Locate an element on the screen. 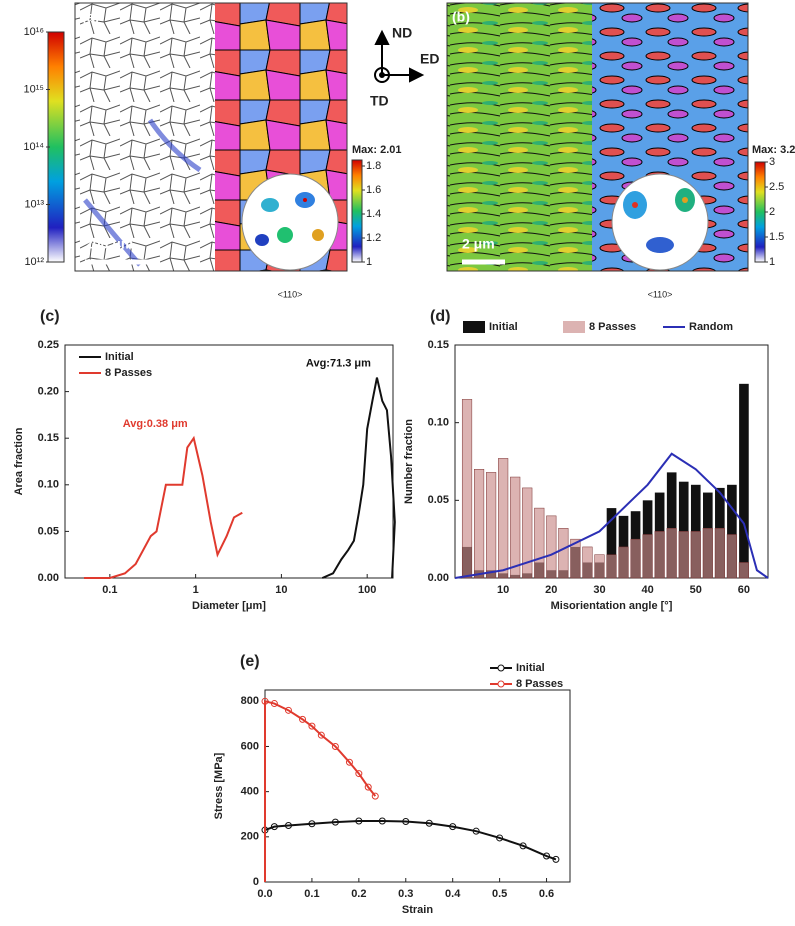 The image size is (795, 926). x-tick-label: 30 is located at coordinates (599, 590).